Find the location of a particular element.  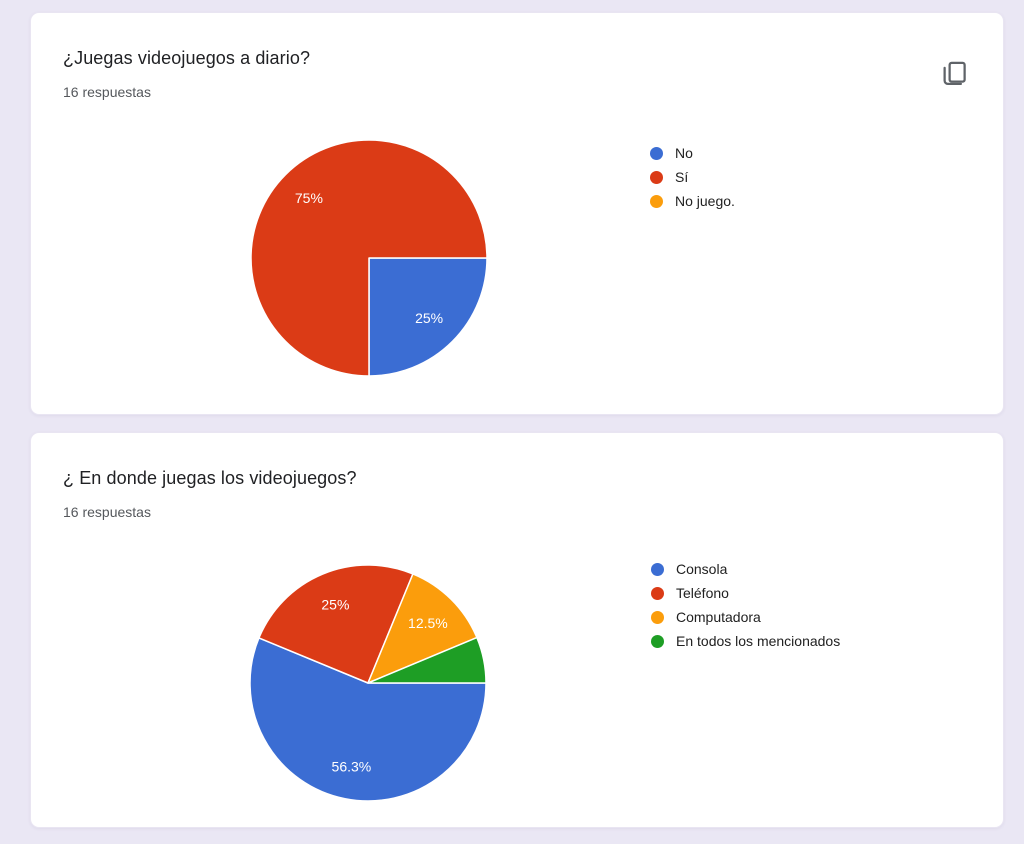

pie-slice-consola is located at coordinates (368, 719).